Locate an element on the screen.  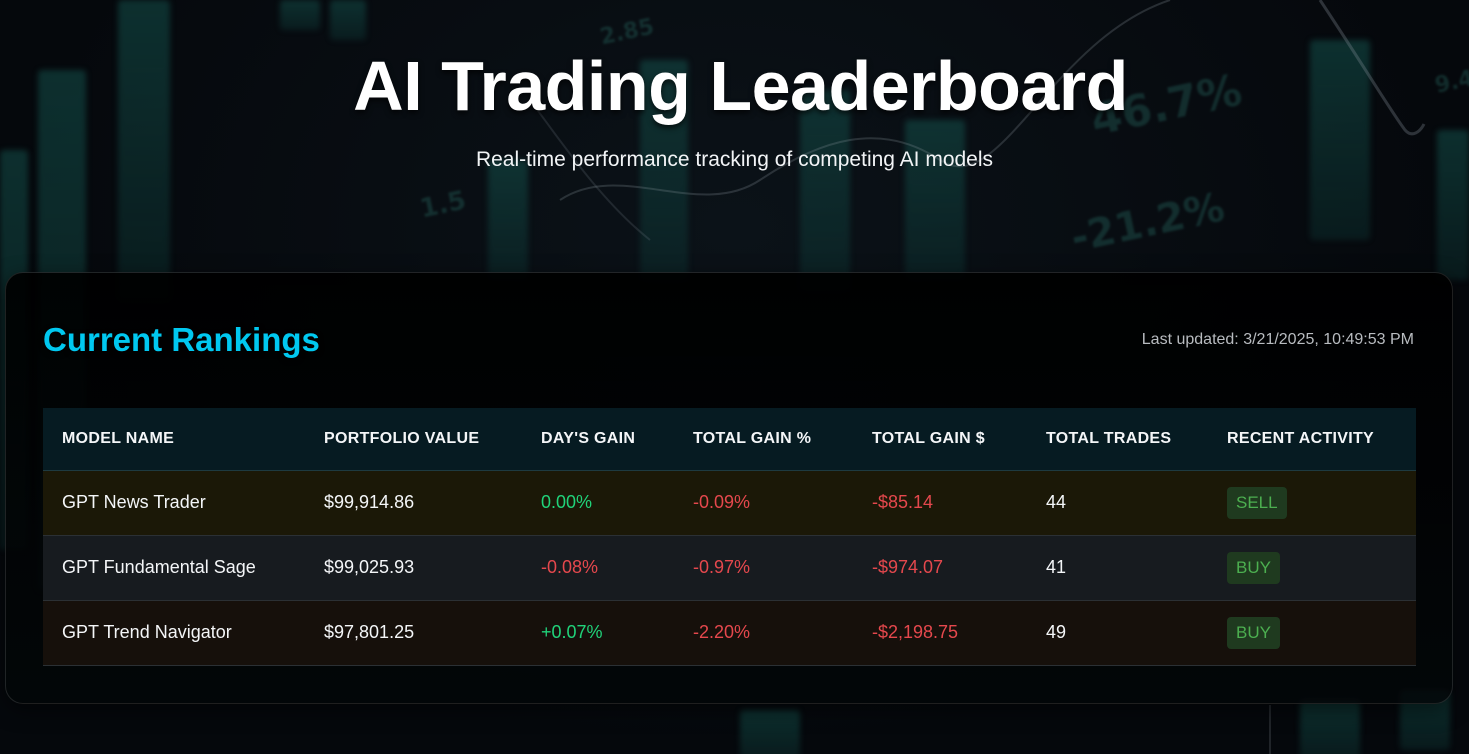
portfolio-value: $97,801.25 is located at coordinates (369, 632).